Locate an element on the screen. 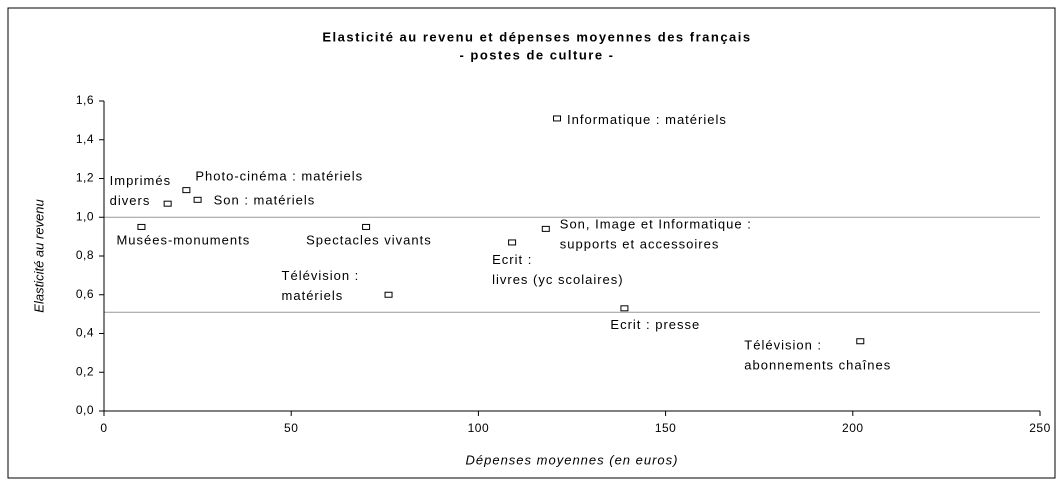 This screenshot has width=1063, height=482. x-tick-label: 150 is located at coordinates (666, 428).